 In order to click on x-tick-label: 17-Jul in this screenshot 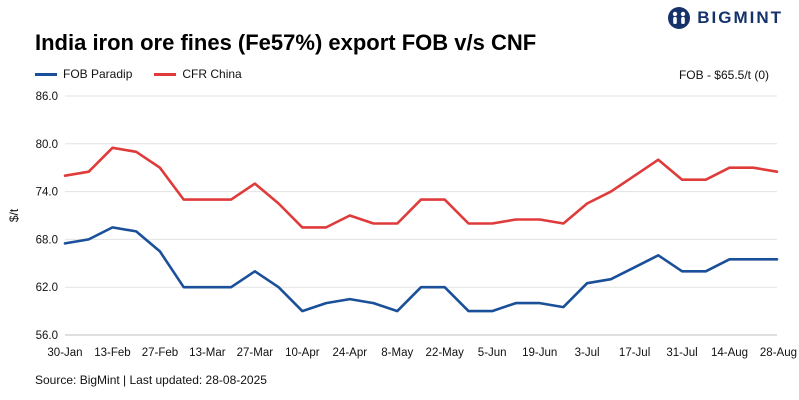, I will do `click(634, 353)`.